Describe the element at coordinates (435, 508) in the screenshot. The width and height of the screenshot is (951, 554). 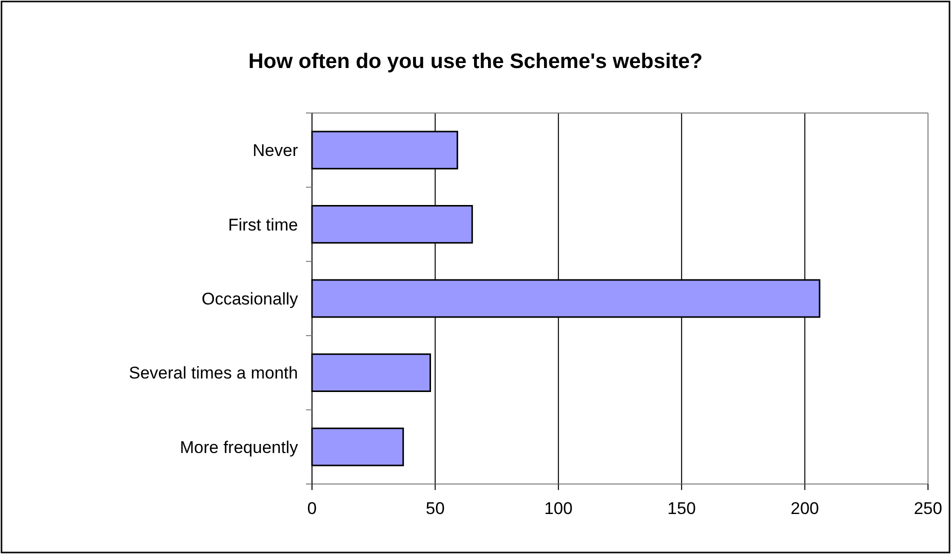
I see `x-tick-label: 50` at that location.